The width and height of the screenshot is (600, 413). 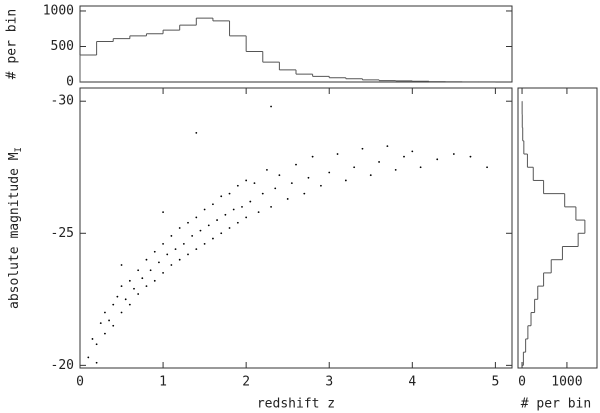 I want to click on x-tick-label: 2, so click(x=246, y=382).